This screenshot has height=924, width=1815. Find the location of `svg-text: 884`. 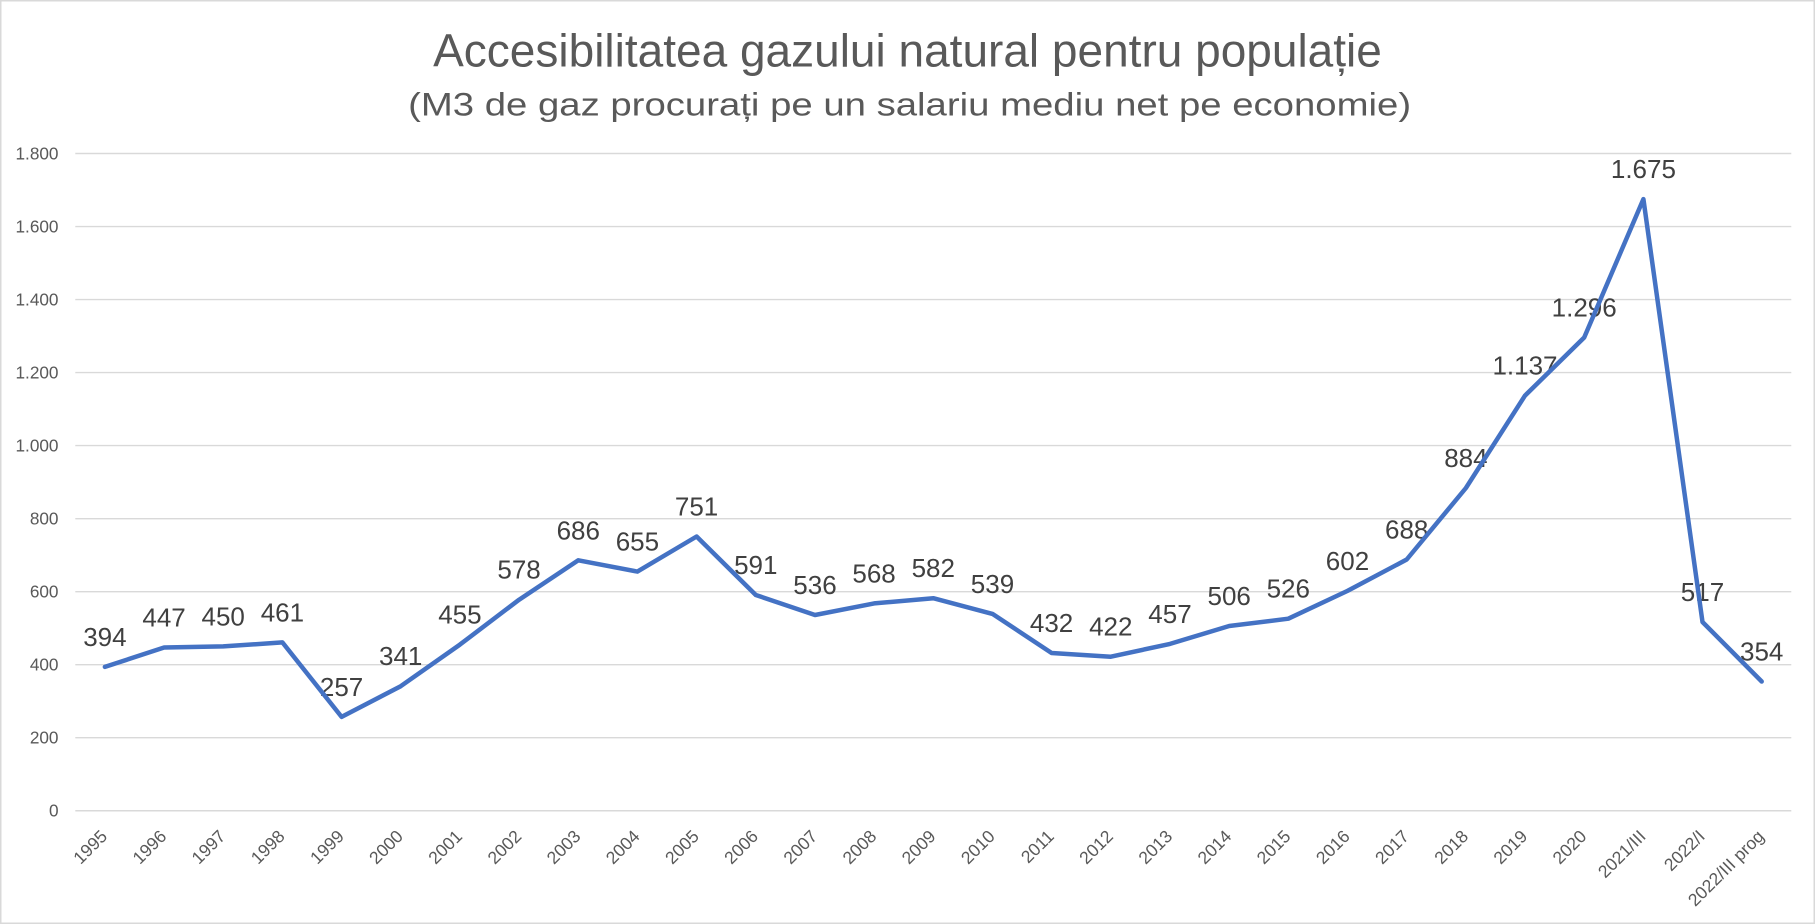

svg-text: 884 is located at coordinates (1465, 458).